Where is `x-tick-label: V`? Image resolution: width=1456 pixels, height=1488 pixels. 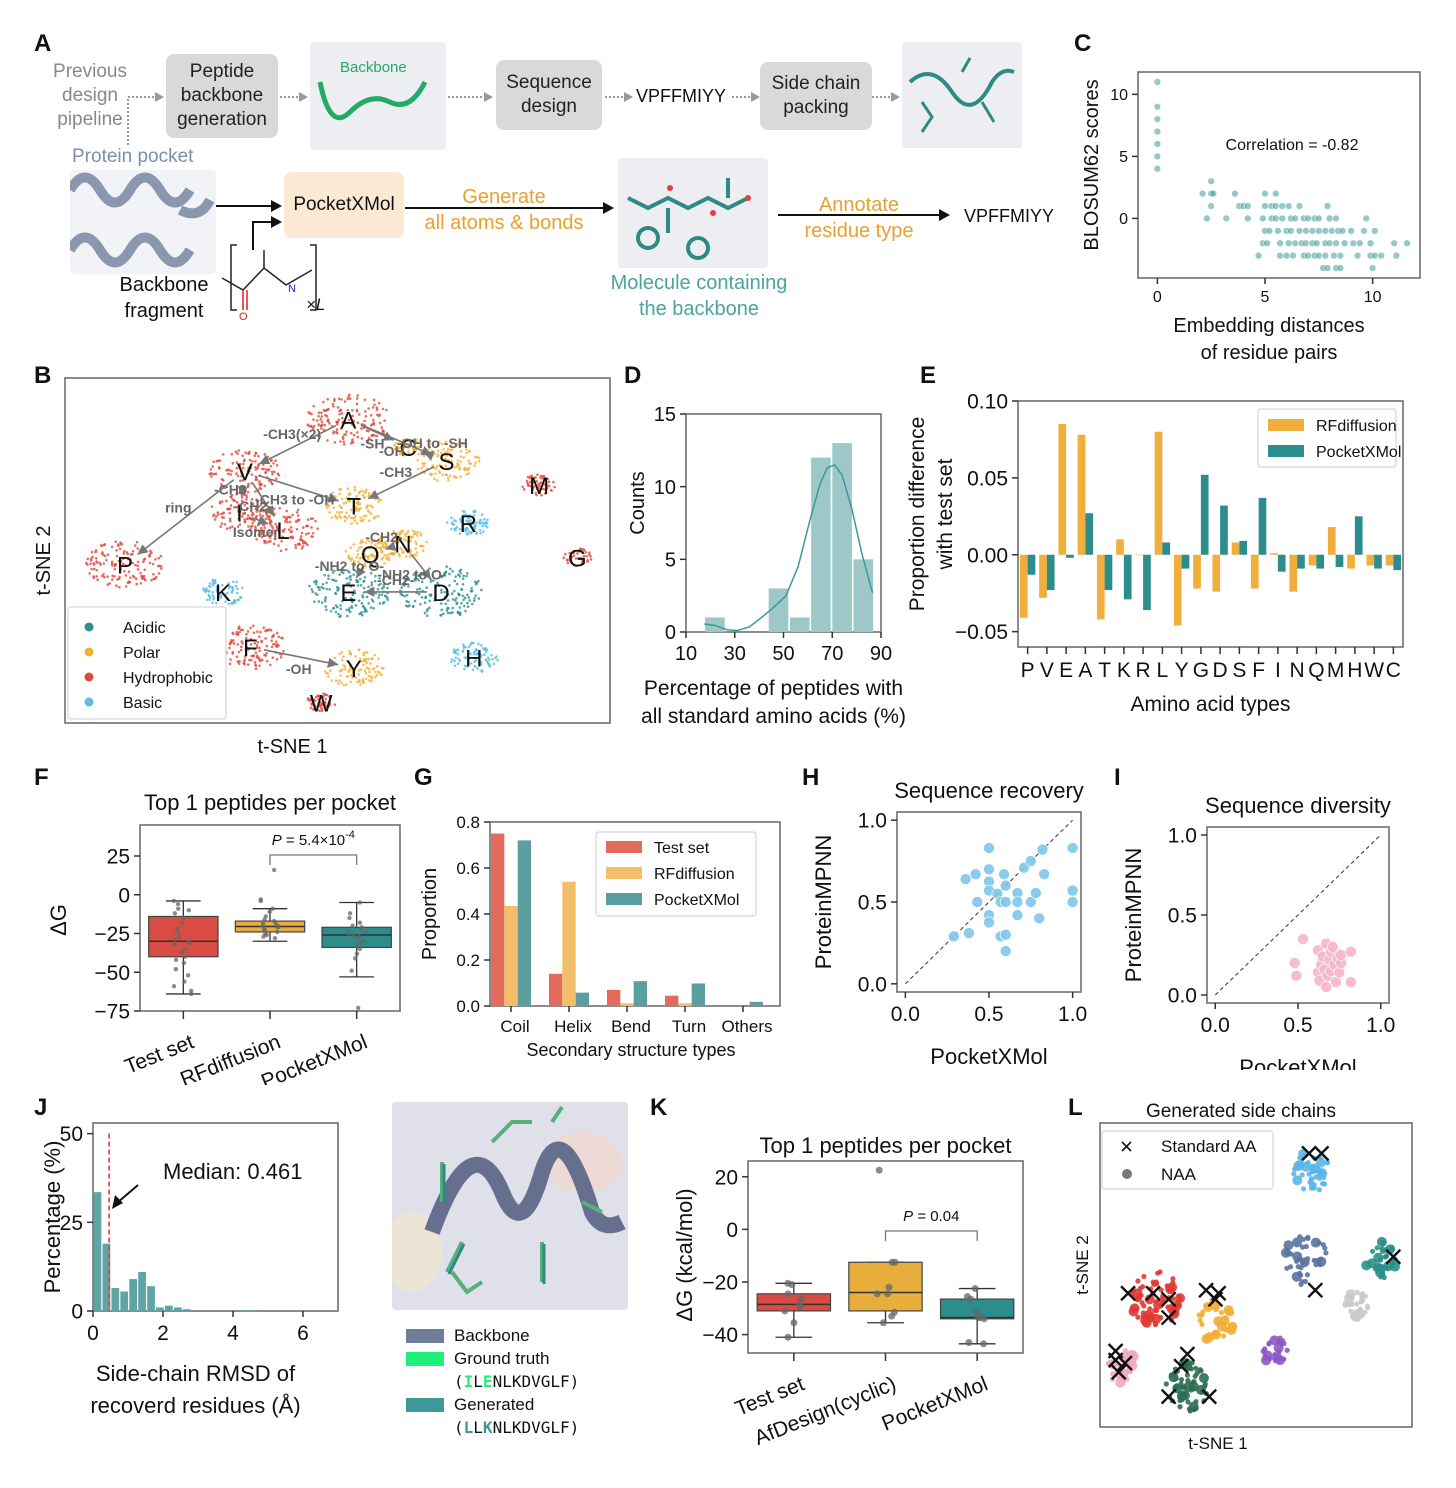 x-tick-label: V is located at coordinates (1047, 670).